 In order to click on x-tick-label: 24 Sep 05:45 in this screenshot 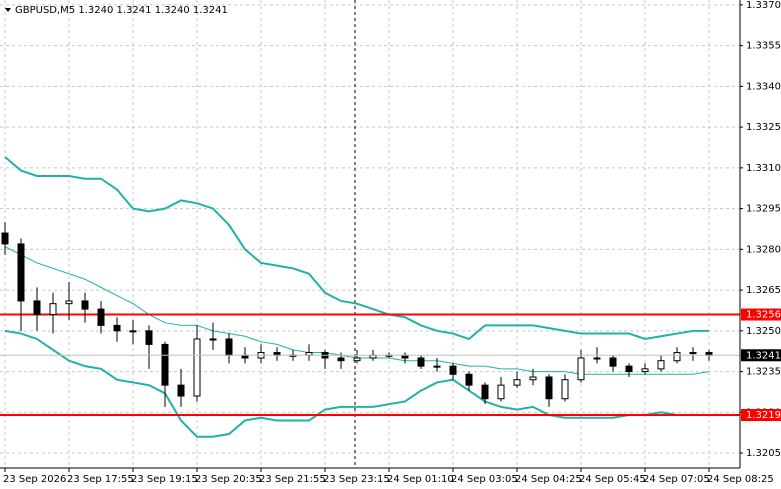, I will do `click(612, 479)`.